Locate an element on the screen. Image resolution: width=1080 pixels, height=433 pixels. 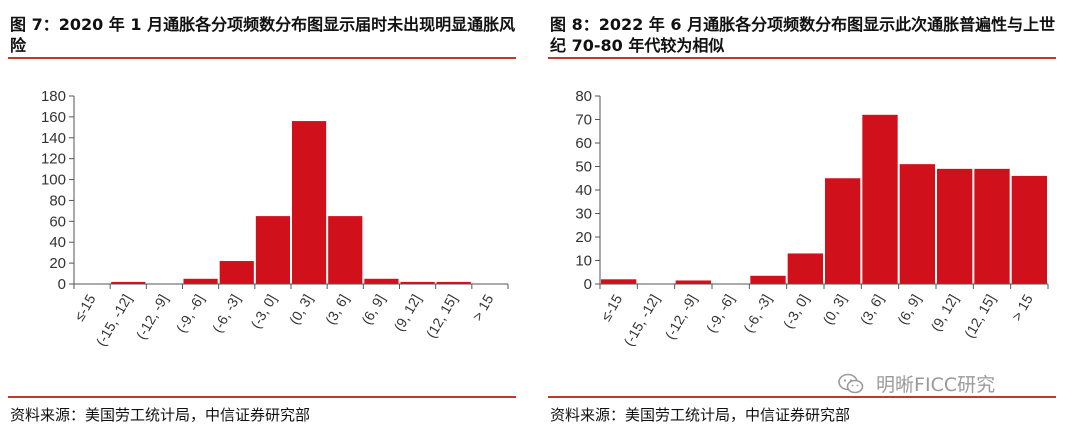
y-tick-label: 120 is located at coordinates (53, 159).